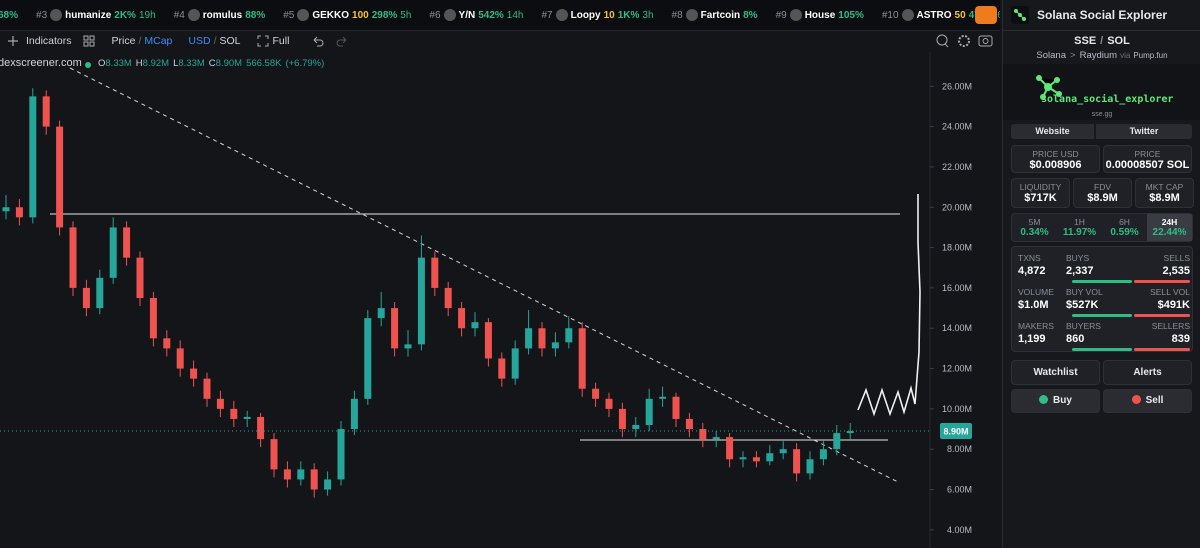 The image size is (1200, 548). What do you see at coordinates (957, 86) in the screenshot?
I see `y-tick-label: 26.00M` at bounding box center [957, 86].